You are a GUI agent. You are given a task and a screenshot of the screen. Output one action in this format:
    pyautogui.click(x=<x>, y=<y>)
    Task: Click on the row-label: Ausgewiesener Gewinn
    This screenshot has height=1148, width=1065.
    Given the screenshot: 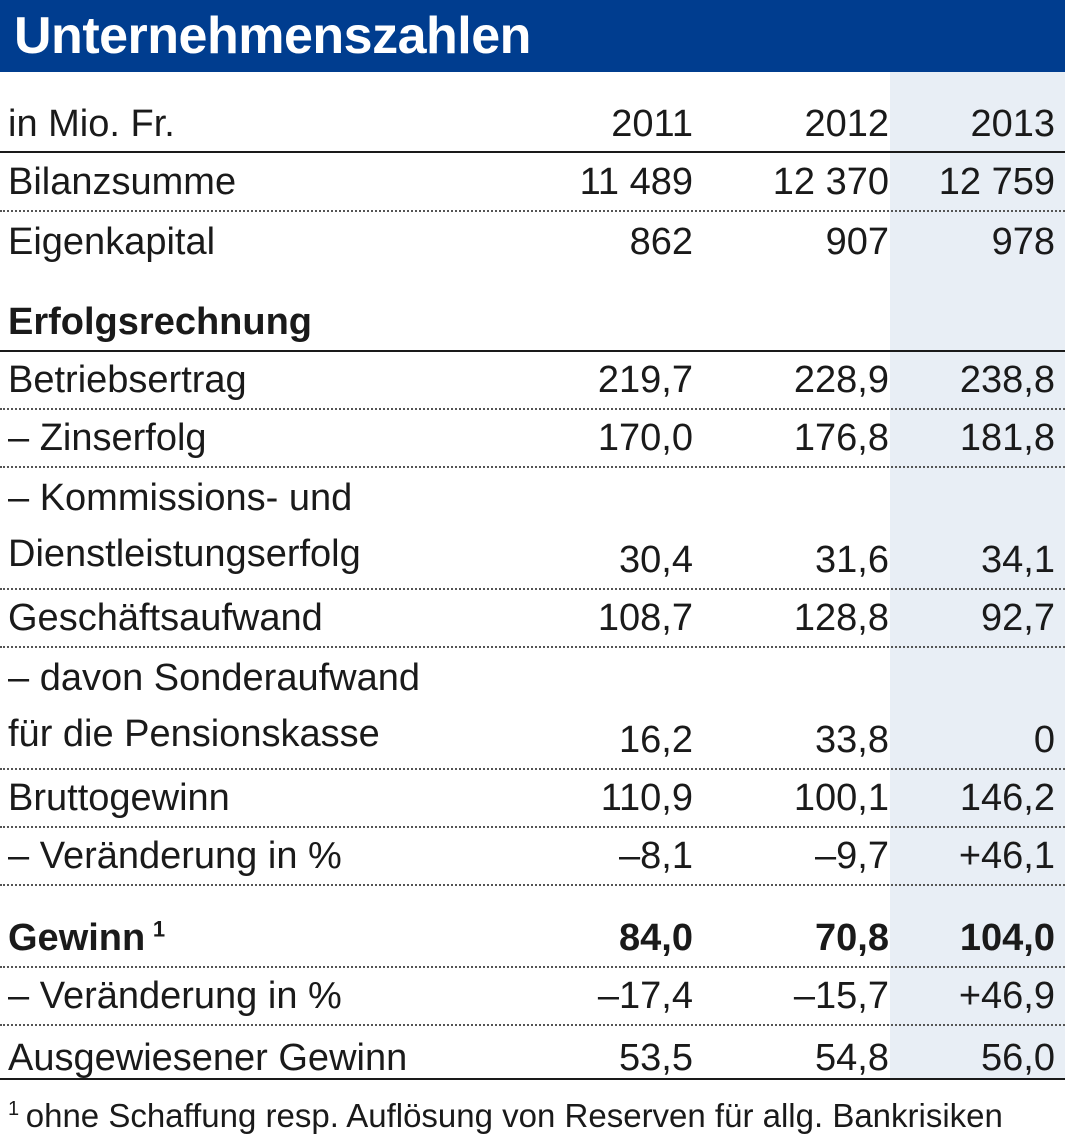 What is the action you would take?
    pyautogui.click(x=208, y=1058)
    